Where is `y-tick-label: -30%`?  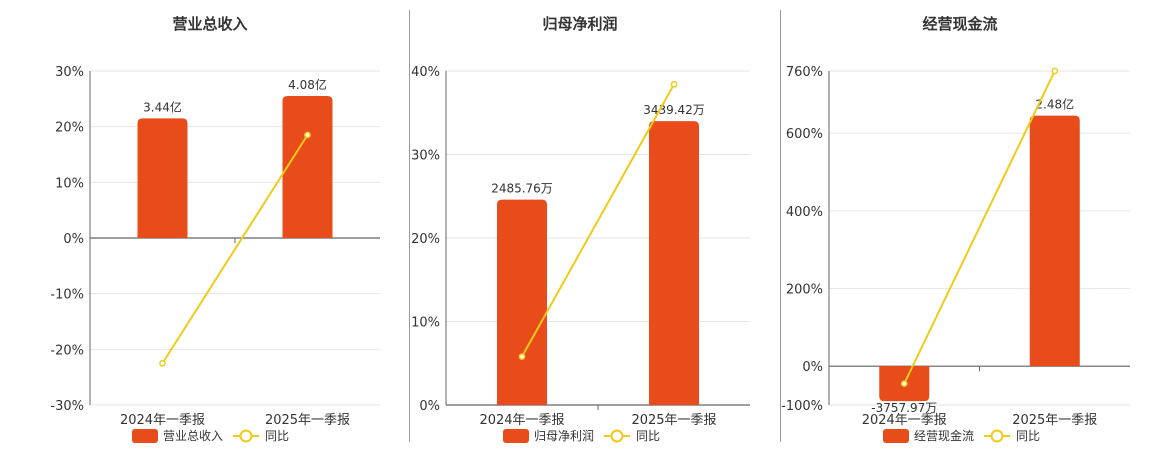 y-tick-label: -30% is located at coordinates (67, 406).